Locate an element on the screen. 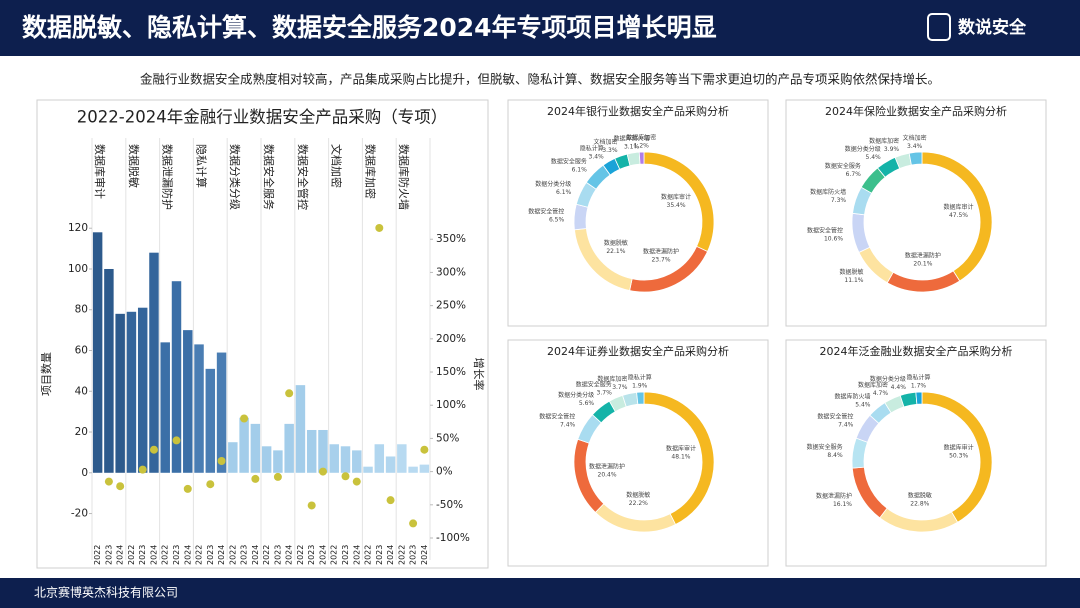  segment-value: 35.4% is located at coordinates (676, 205).